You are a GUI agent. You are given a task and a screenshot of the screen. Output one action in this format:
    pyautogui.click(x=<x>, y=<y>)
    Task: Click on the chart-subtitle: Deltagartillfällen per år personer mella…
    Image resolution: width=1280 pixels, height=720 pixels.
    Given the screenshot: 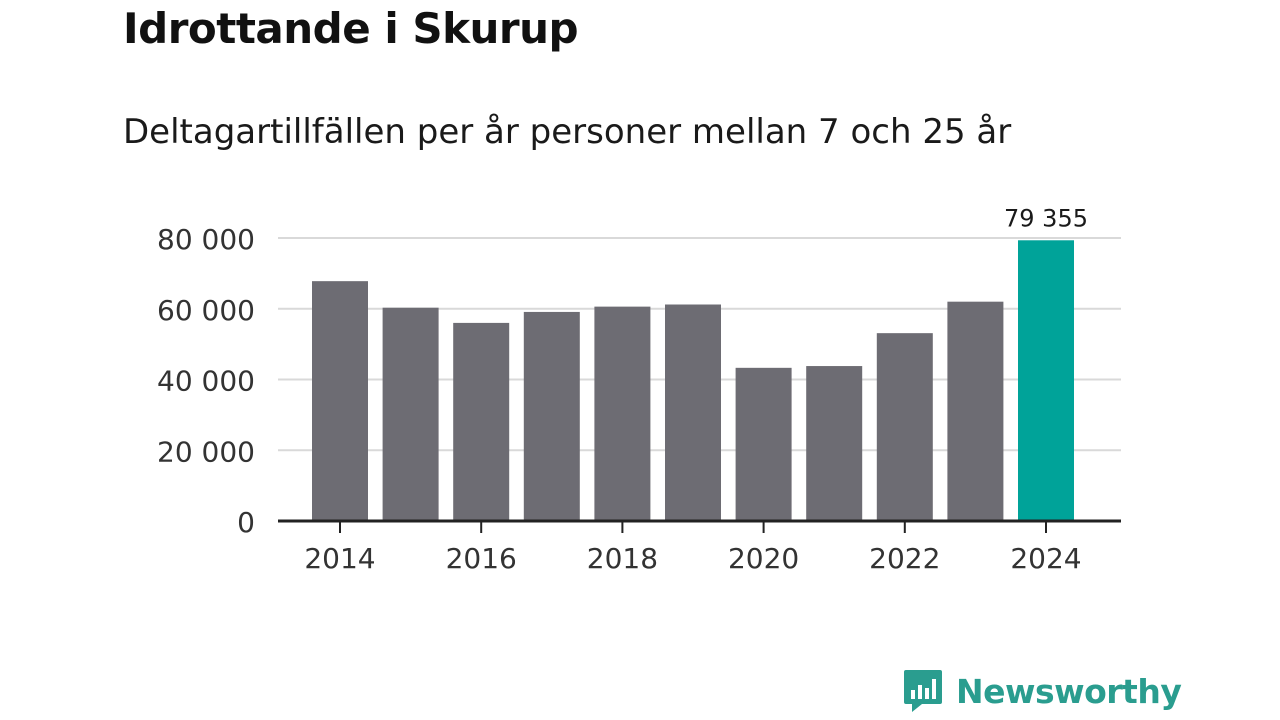 What is the action you would take?
    pyautogui.click(x=567, y=132)
    